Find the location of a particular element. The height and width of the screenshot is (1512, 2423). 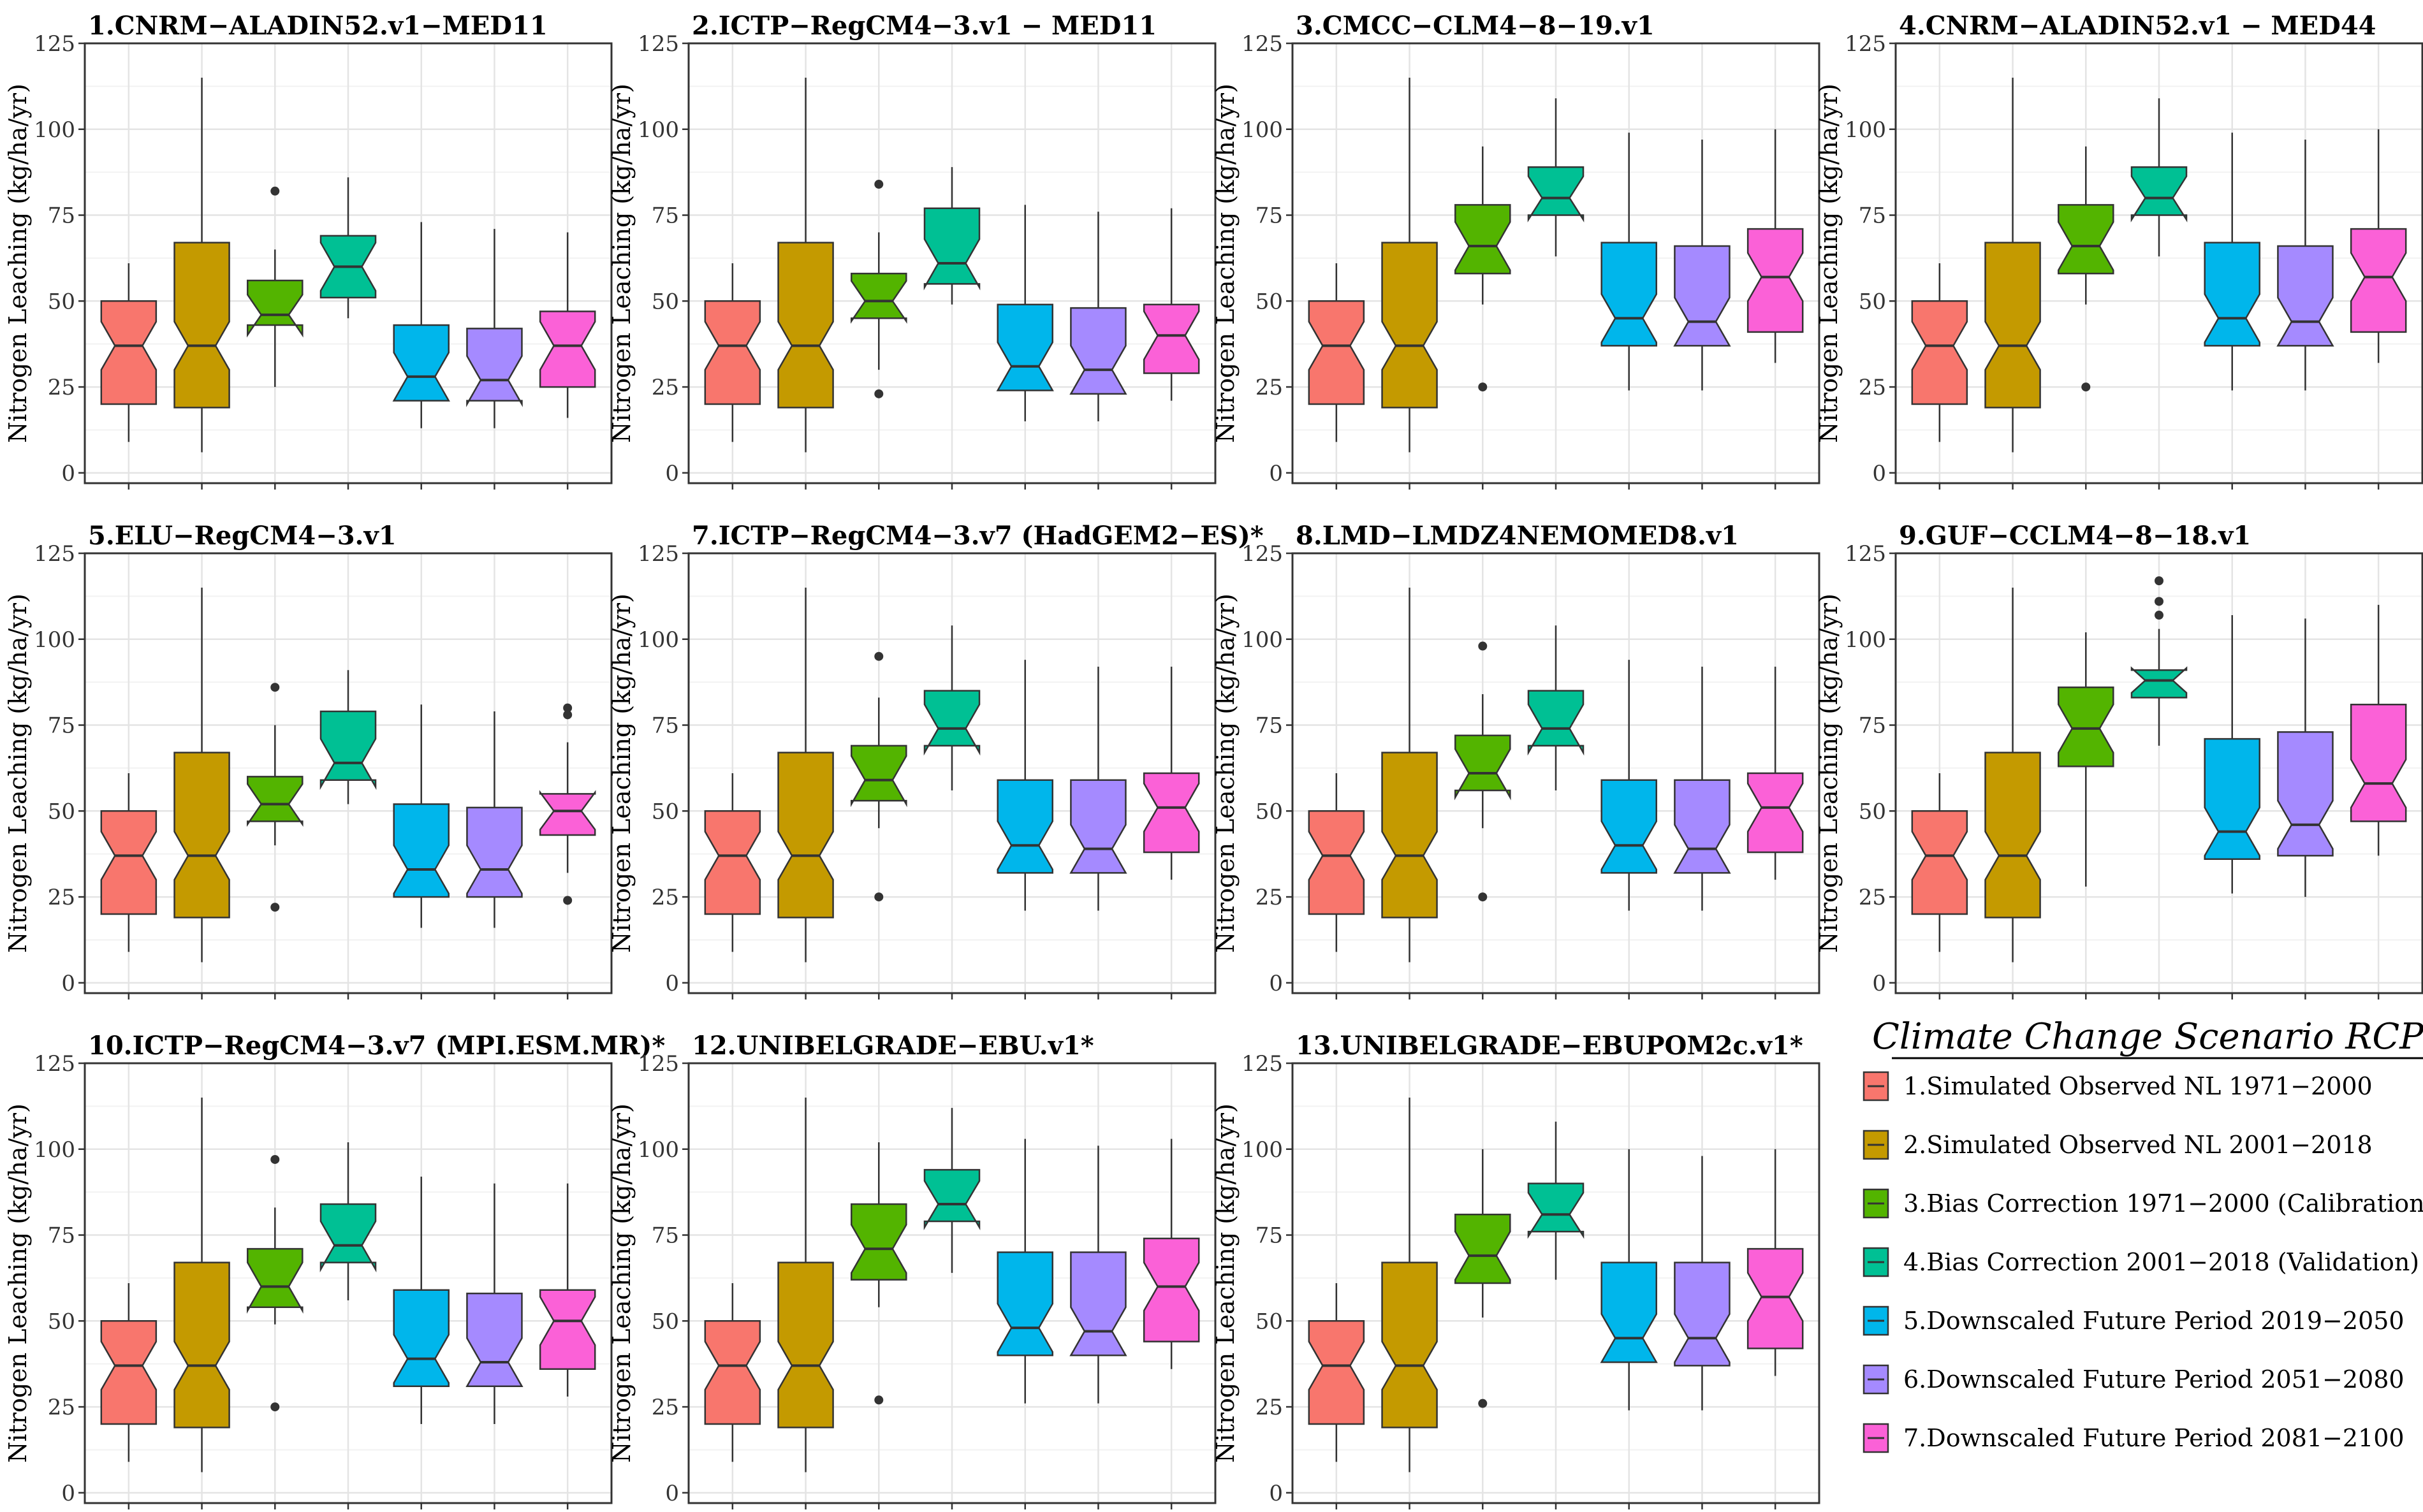

legend-entry-5: 5.Downscaled Future Period 2019−2050 is located at coordinates (2134, 1321).